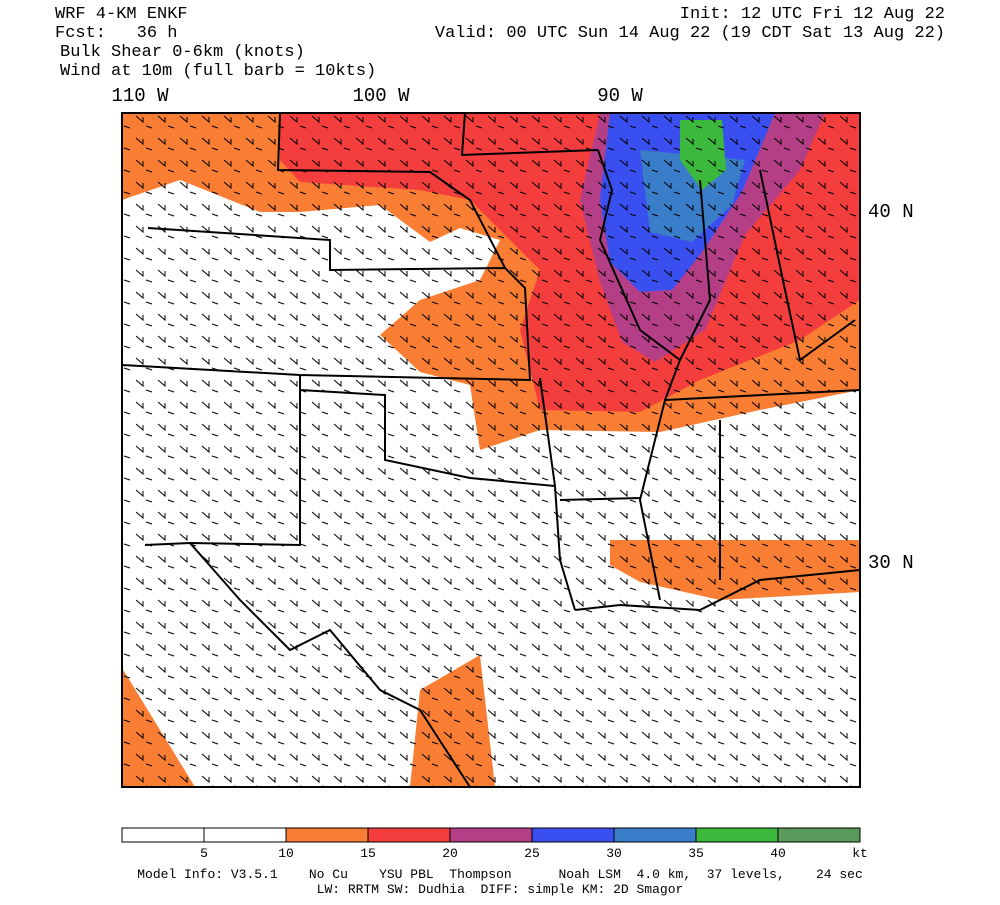 The height and width of the screenshot is (905, 1000). Describe the element at coordinates (368, 853) in the screenshot. I see `colorbar-tick-label: 15` at that location.